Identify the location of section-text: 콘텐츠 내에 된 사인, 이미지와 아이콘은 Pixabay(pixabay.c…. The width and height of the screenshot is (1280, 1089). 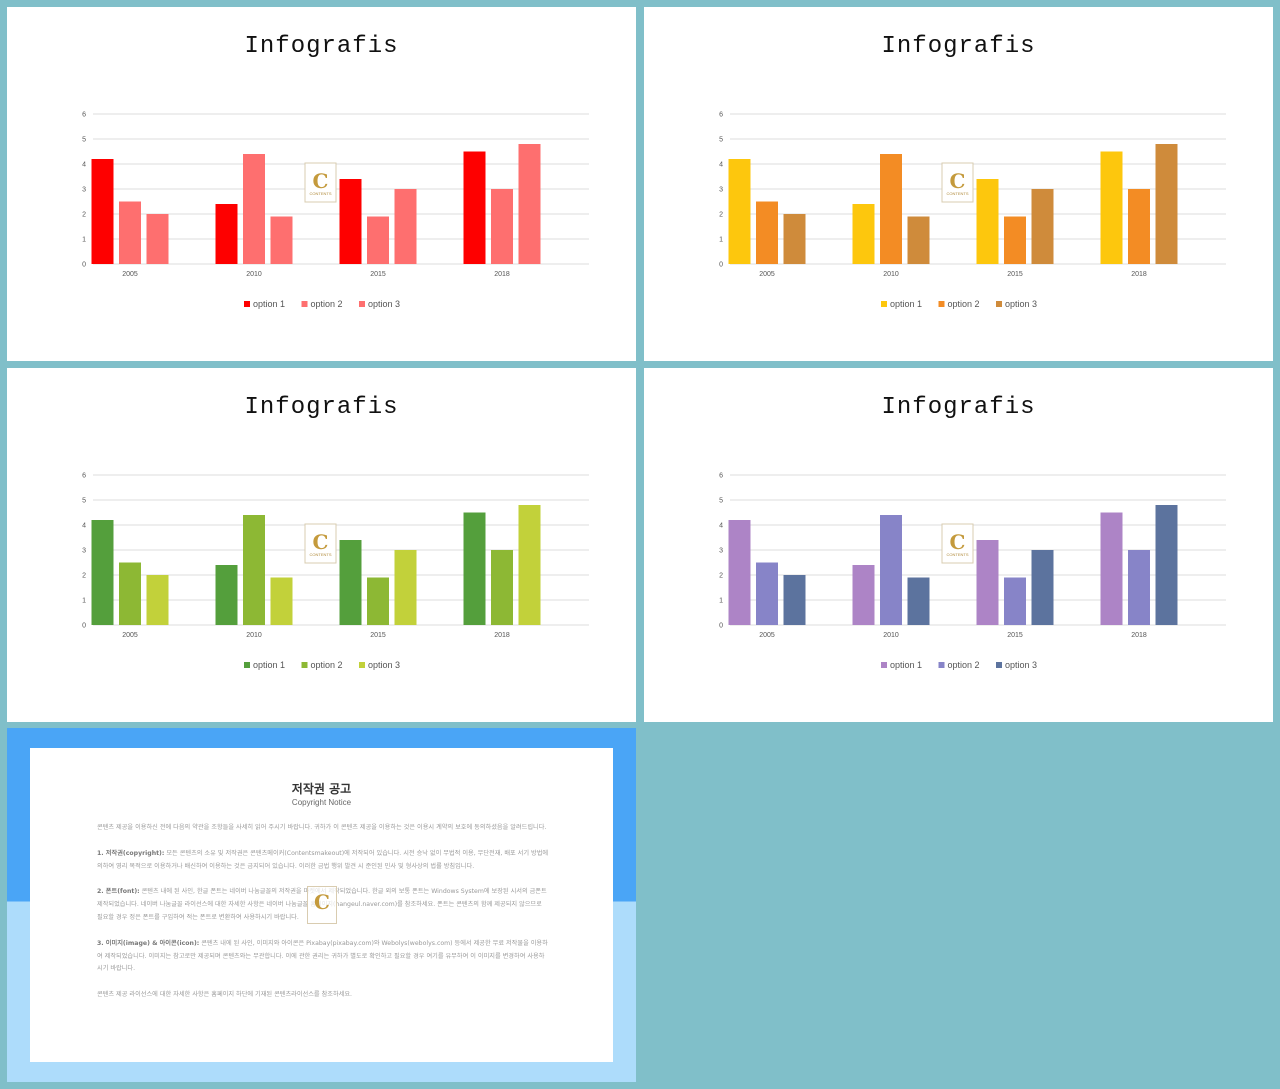
(322, 956).